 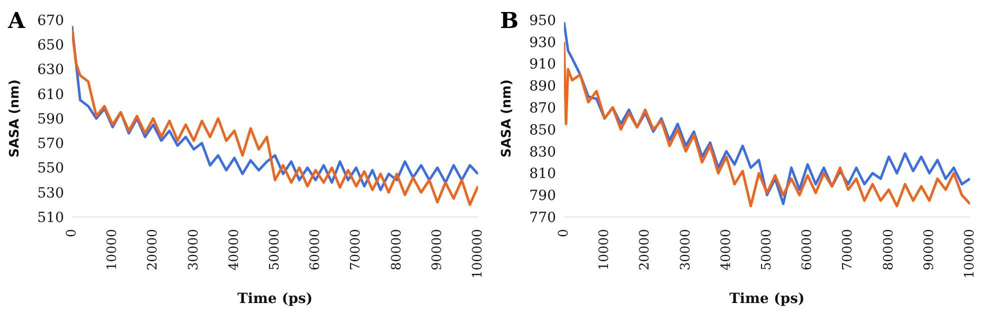 What do you see at coordinates (50, 94) in the screenshot?
I see `y-tick-label: 610` at bounding box center [50, 94].